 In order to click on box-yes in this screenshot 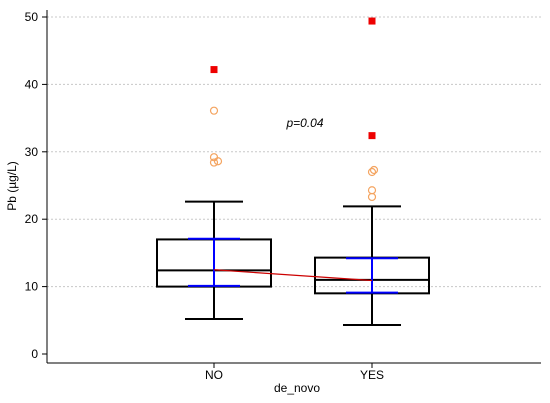, I will do `click(372, 266)`.